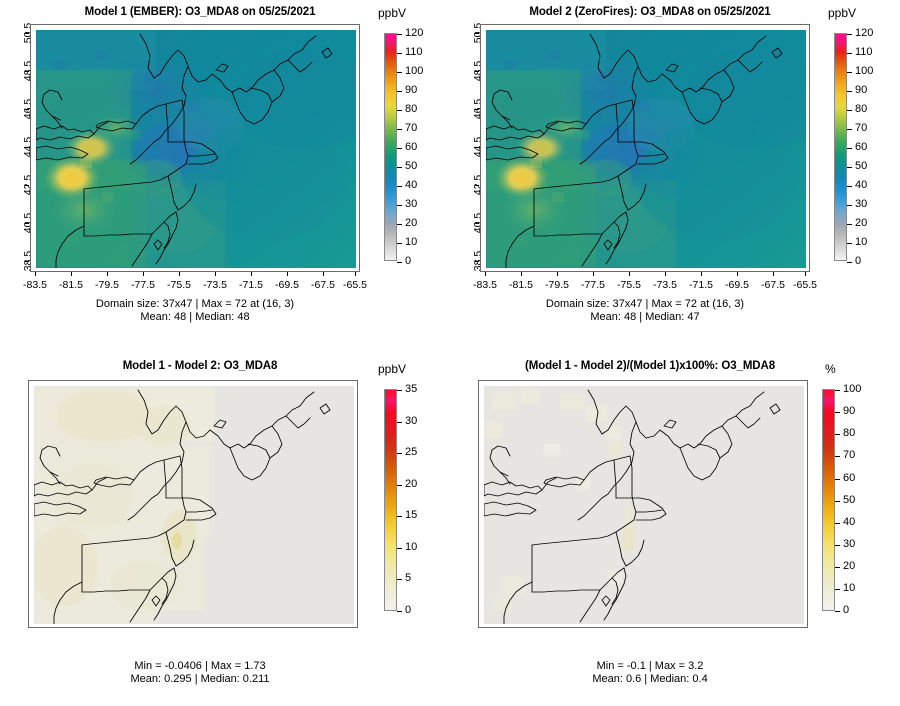 This screenshot has height=706, width=900. I want to click on panel-model2-stats-line2: Mean: 48 | Median: 47, so click(645, 317).